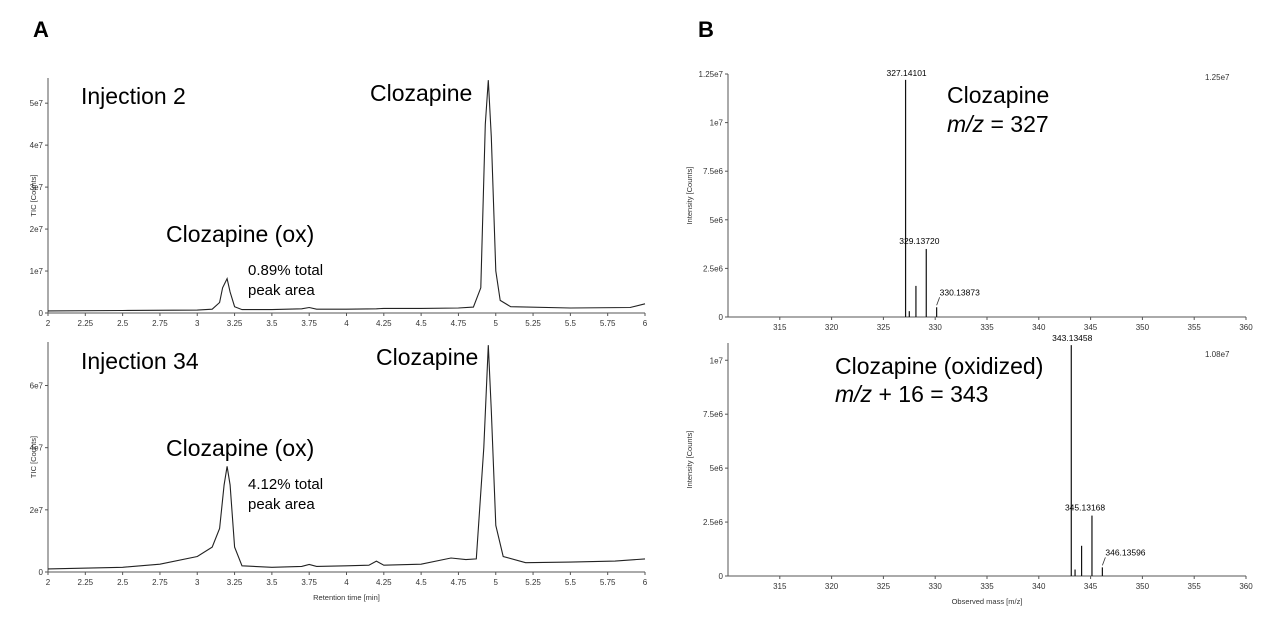 Image resolution: width=1280 pixels, height=625 pixels. I want to click on chart-title: Clozapine (oxidized), so click(939, 366).